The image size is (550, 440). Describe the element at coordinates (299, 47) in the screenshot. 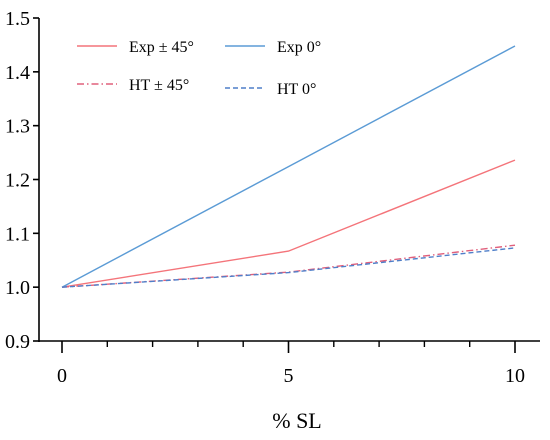

I see `legend-label-1: Exp 0°` at that location.